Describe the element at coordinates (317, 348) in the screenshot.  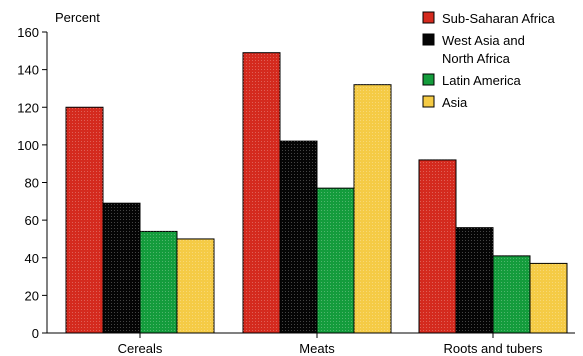
I see `x-tick-label: Meats` at that location.